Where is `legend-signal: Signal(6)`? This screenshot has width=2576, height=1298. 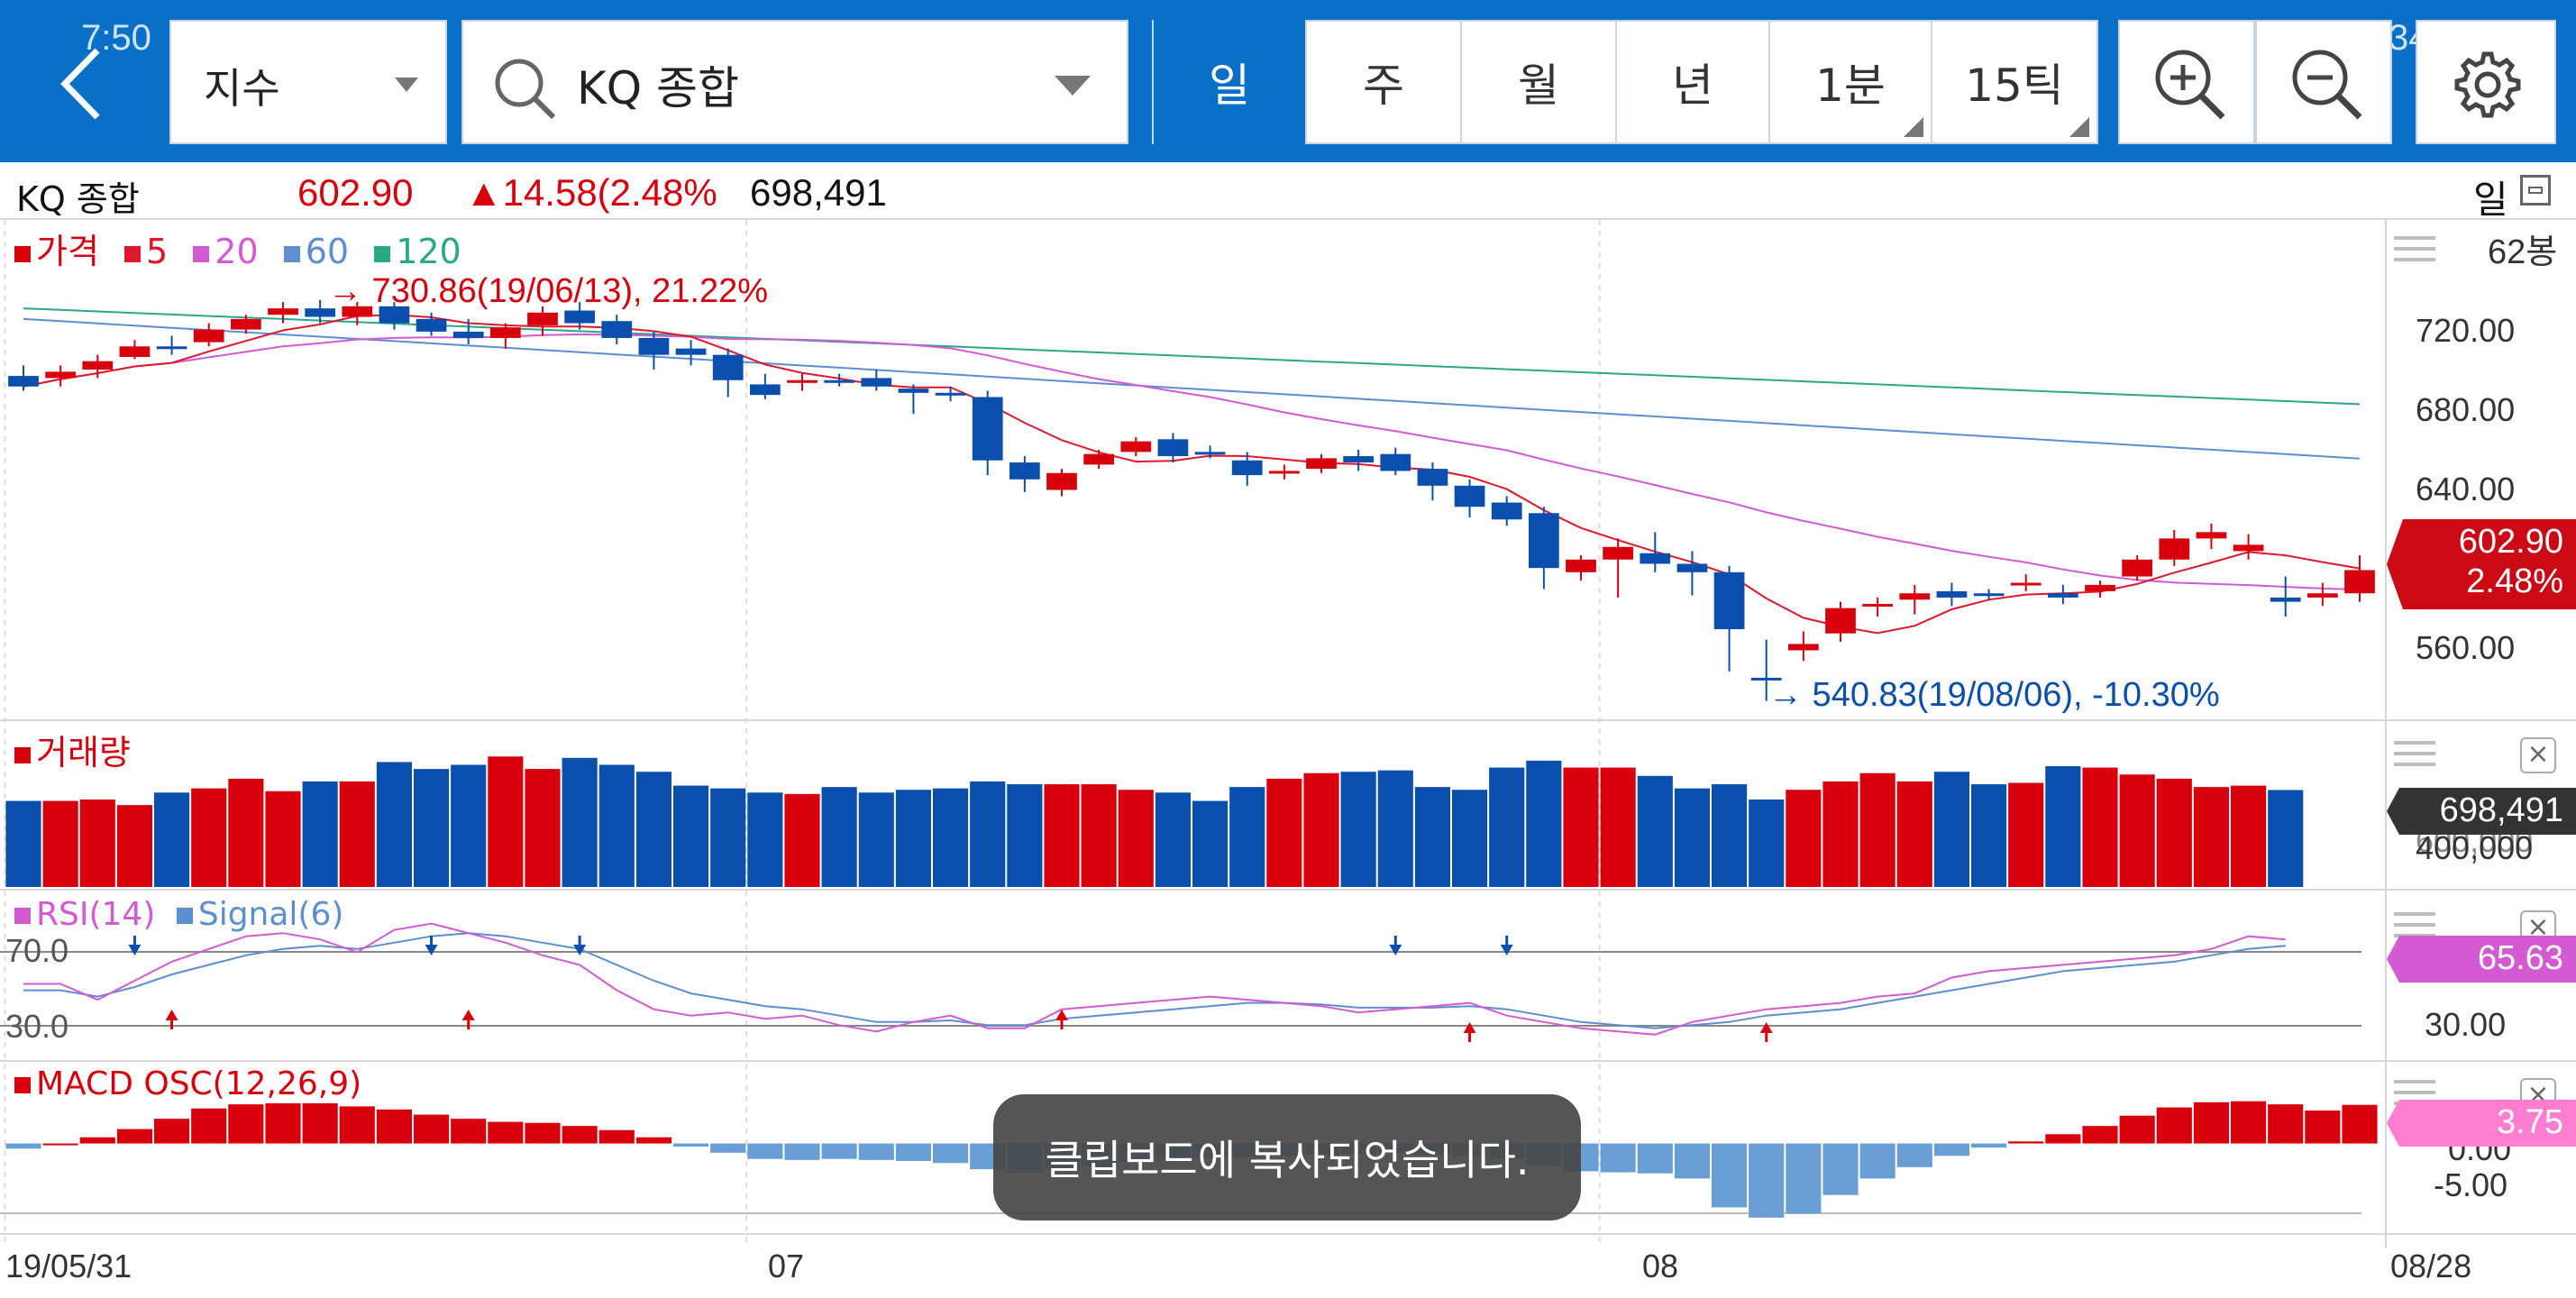 legend-signal: Signal(6) is located at coordinates (270, 914).